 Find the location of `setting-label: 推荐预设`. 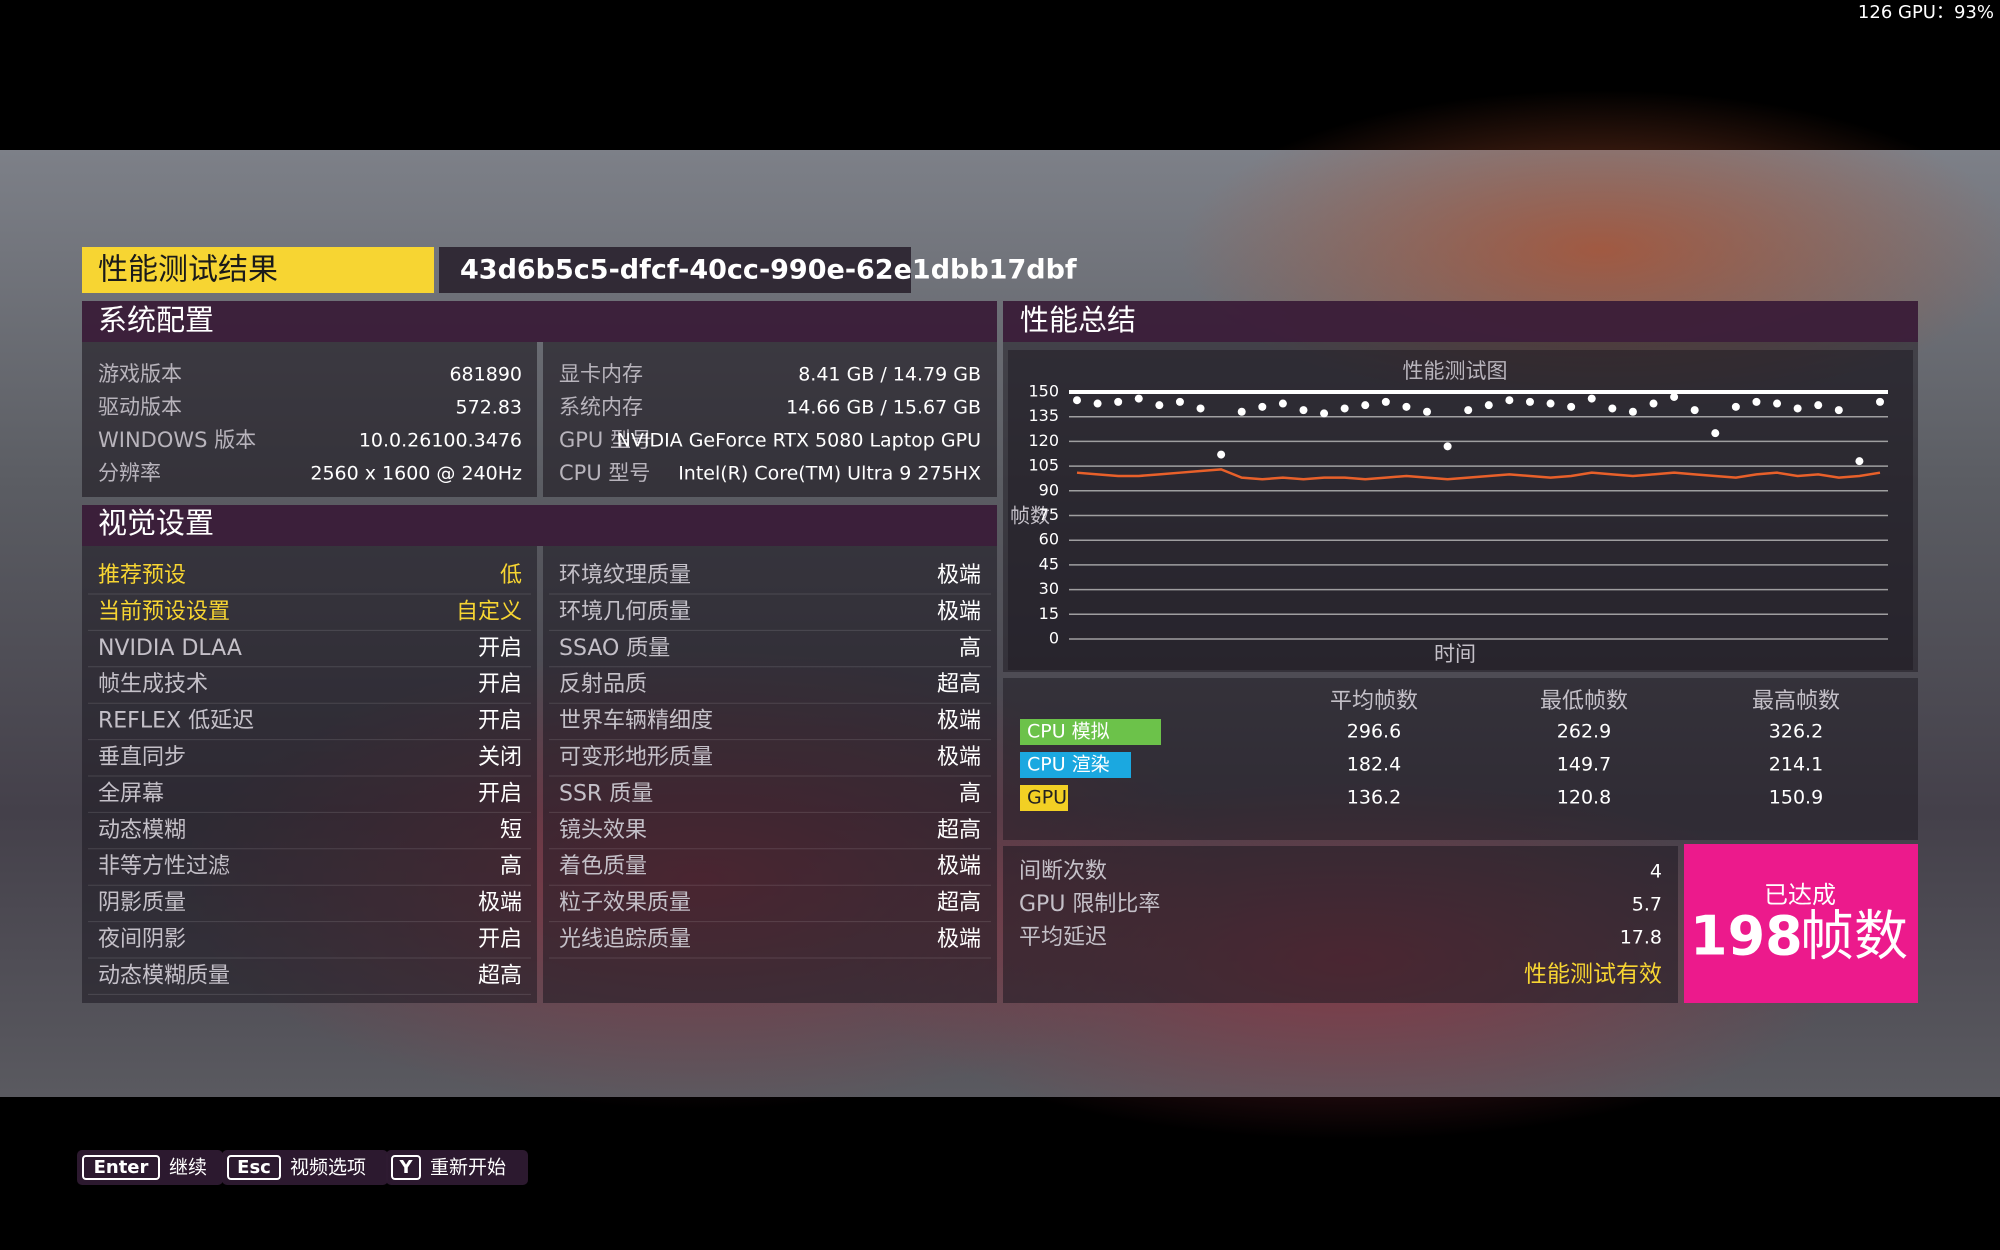

setting-label: 推荐预设 is located at coordinates (142, 575).